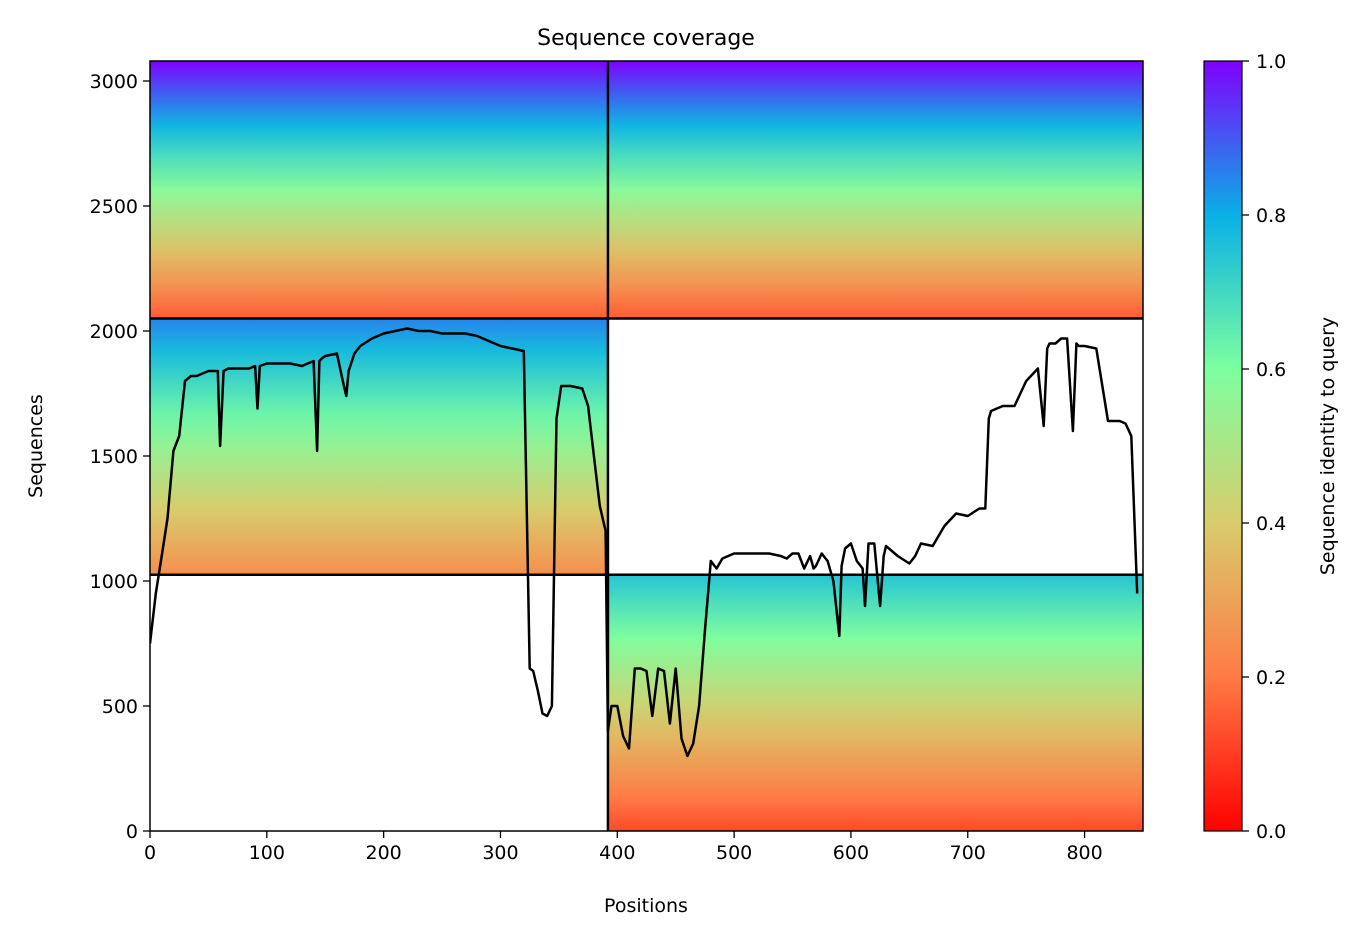  I want to click on colorbar-label: Sequence identity to query, so click(1328, 446).